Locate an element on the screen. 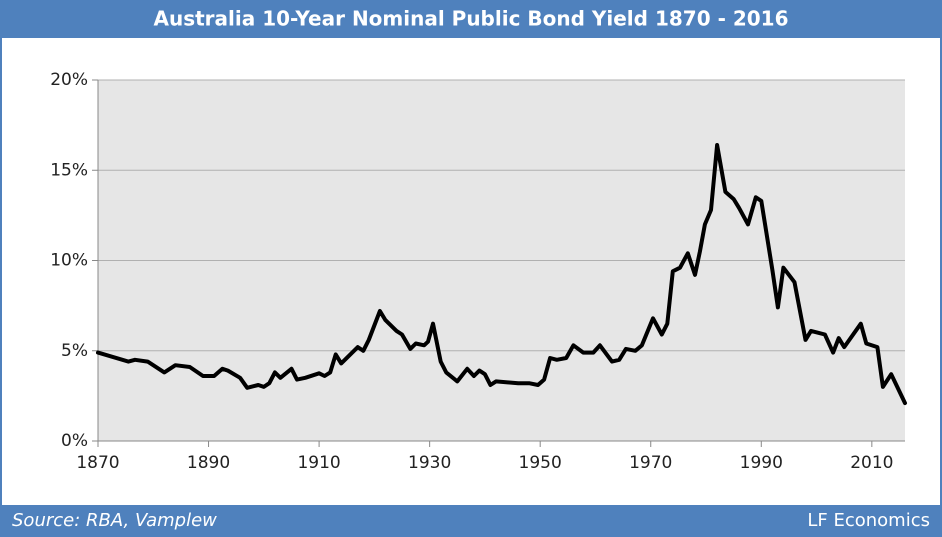 This screenshot has height=537, width=942. y-tick-label: 10% is located at coordinates (69, 261).